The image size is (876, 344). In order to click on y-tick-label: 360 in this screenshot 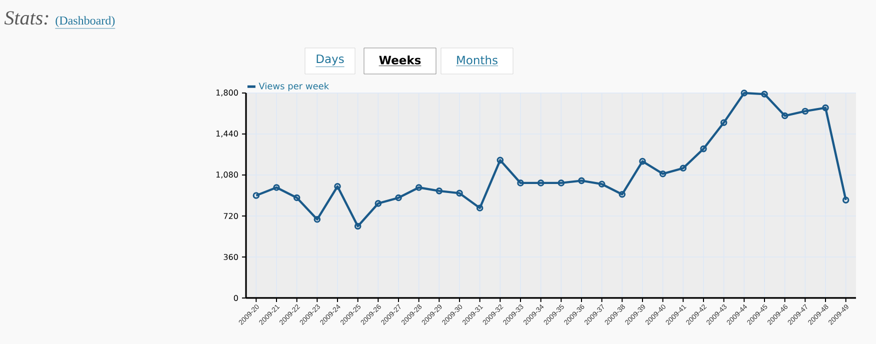, I will do `click(231, 257)`.